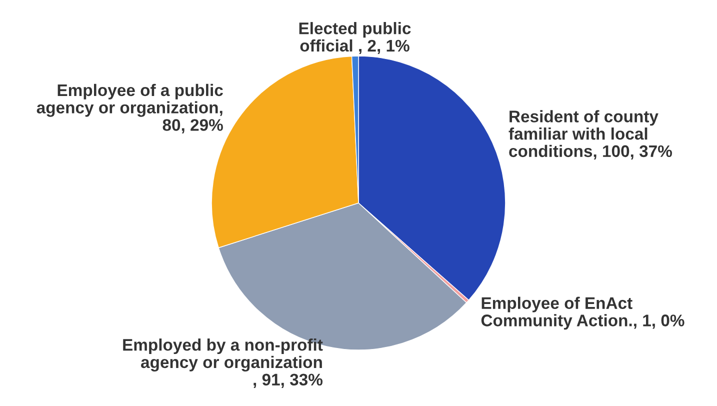 This screenshot has width=717, height=406. Describe the element at coordinates (223, 363) in the screenshot. I see `slice-label: Employed by a non-profit agency or organization , 91, 33%` at that location.